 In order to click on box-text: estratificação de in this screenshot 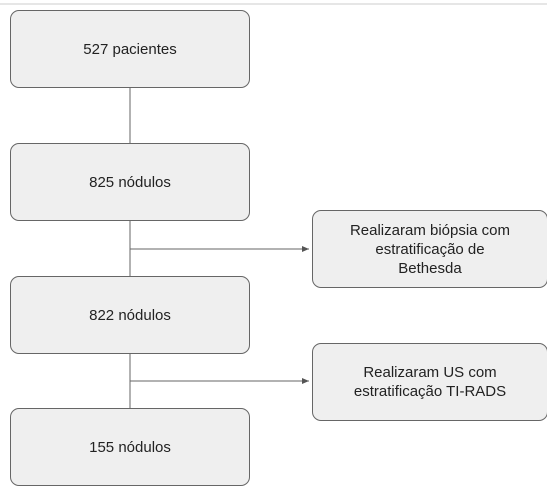, I will do `click(430, 249)`.